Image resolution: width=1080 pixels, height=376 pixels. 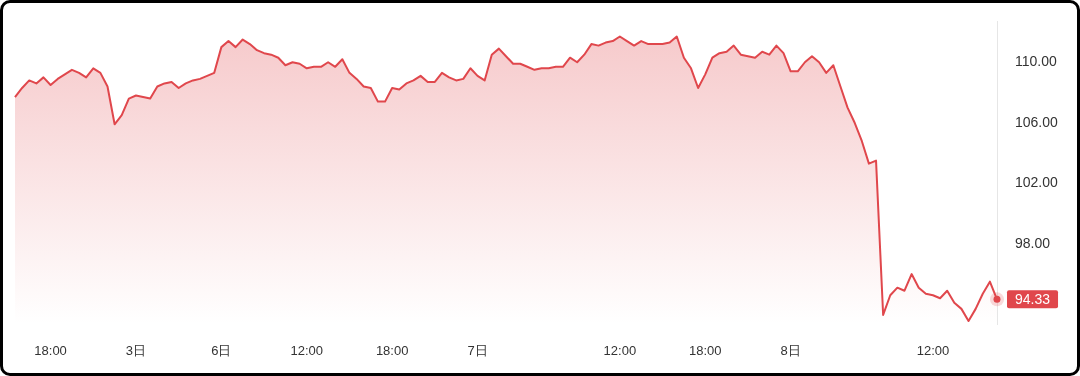 What do you see at coordinates (221, 351) in the screenshot?
I see `x-tick-label: 6日` at bounding box center [221, 351].